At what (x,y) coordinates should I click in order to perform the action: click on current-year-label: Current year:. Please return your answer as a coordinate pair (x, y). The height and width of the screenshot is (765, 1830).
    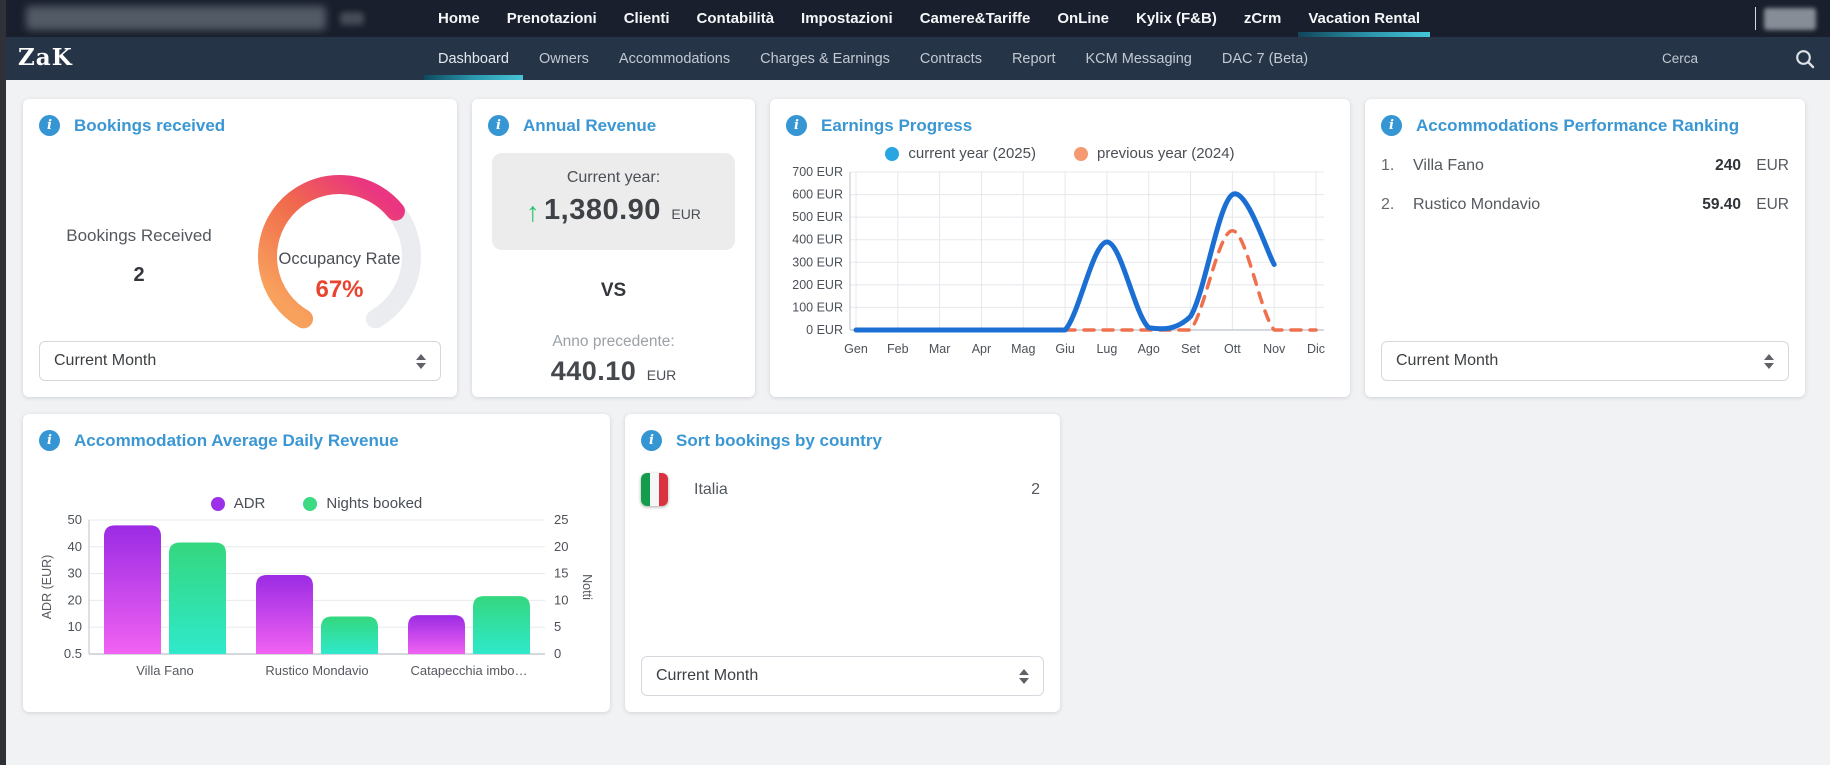
    Looking at the image, I should click on (613, 177).